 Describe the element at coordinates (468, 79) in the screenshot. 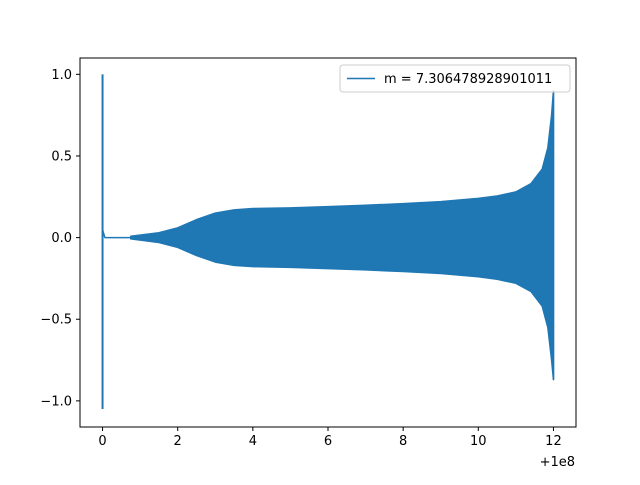

I see `legend-label: m = 7.306478928901011` at that location.